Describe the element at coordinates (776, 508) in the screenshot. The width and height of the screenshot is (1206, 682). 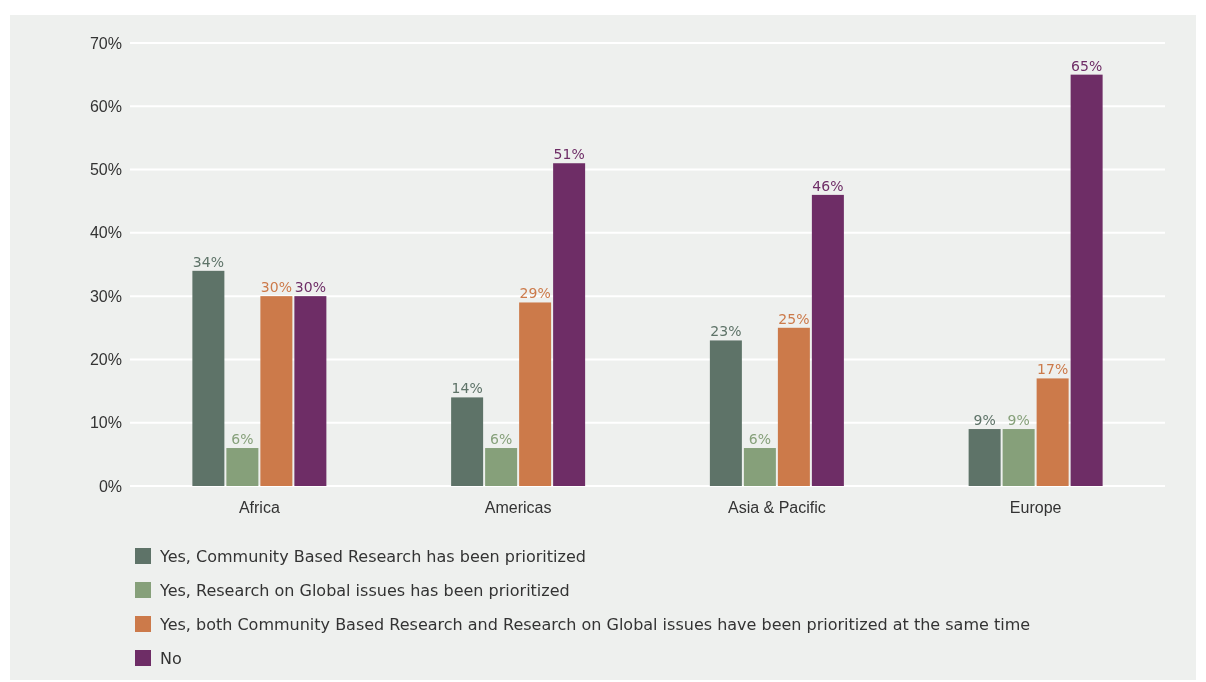
I see `x-tick-label: Asia & Pacific` at that location.